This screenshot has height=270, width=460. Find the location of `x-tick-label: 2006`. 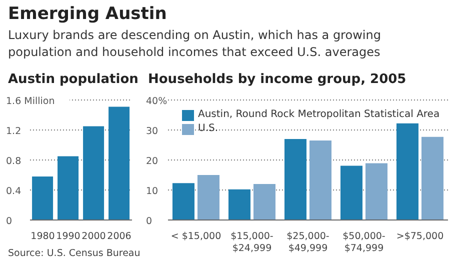

x-tick-label: 2006 is located at coordinates (119, 236).